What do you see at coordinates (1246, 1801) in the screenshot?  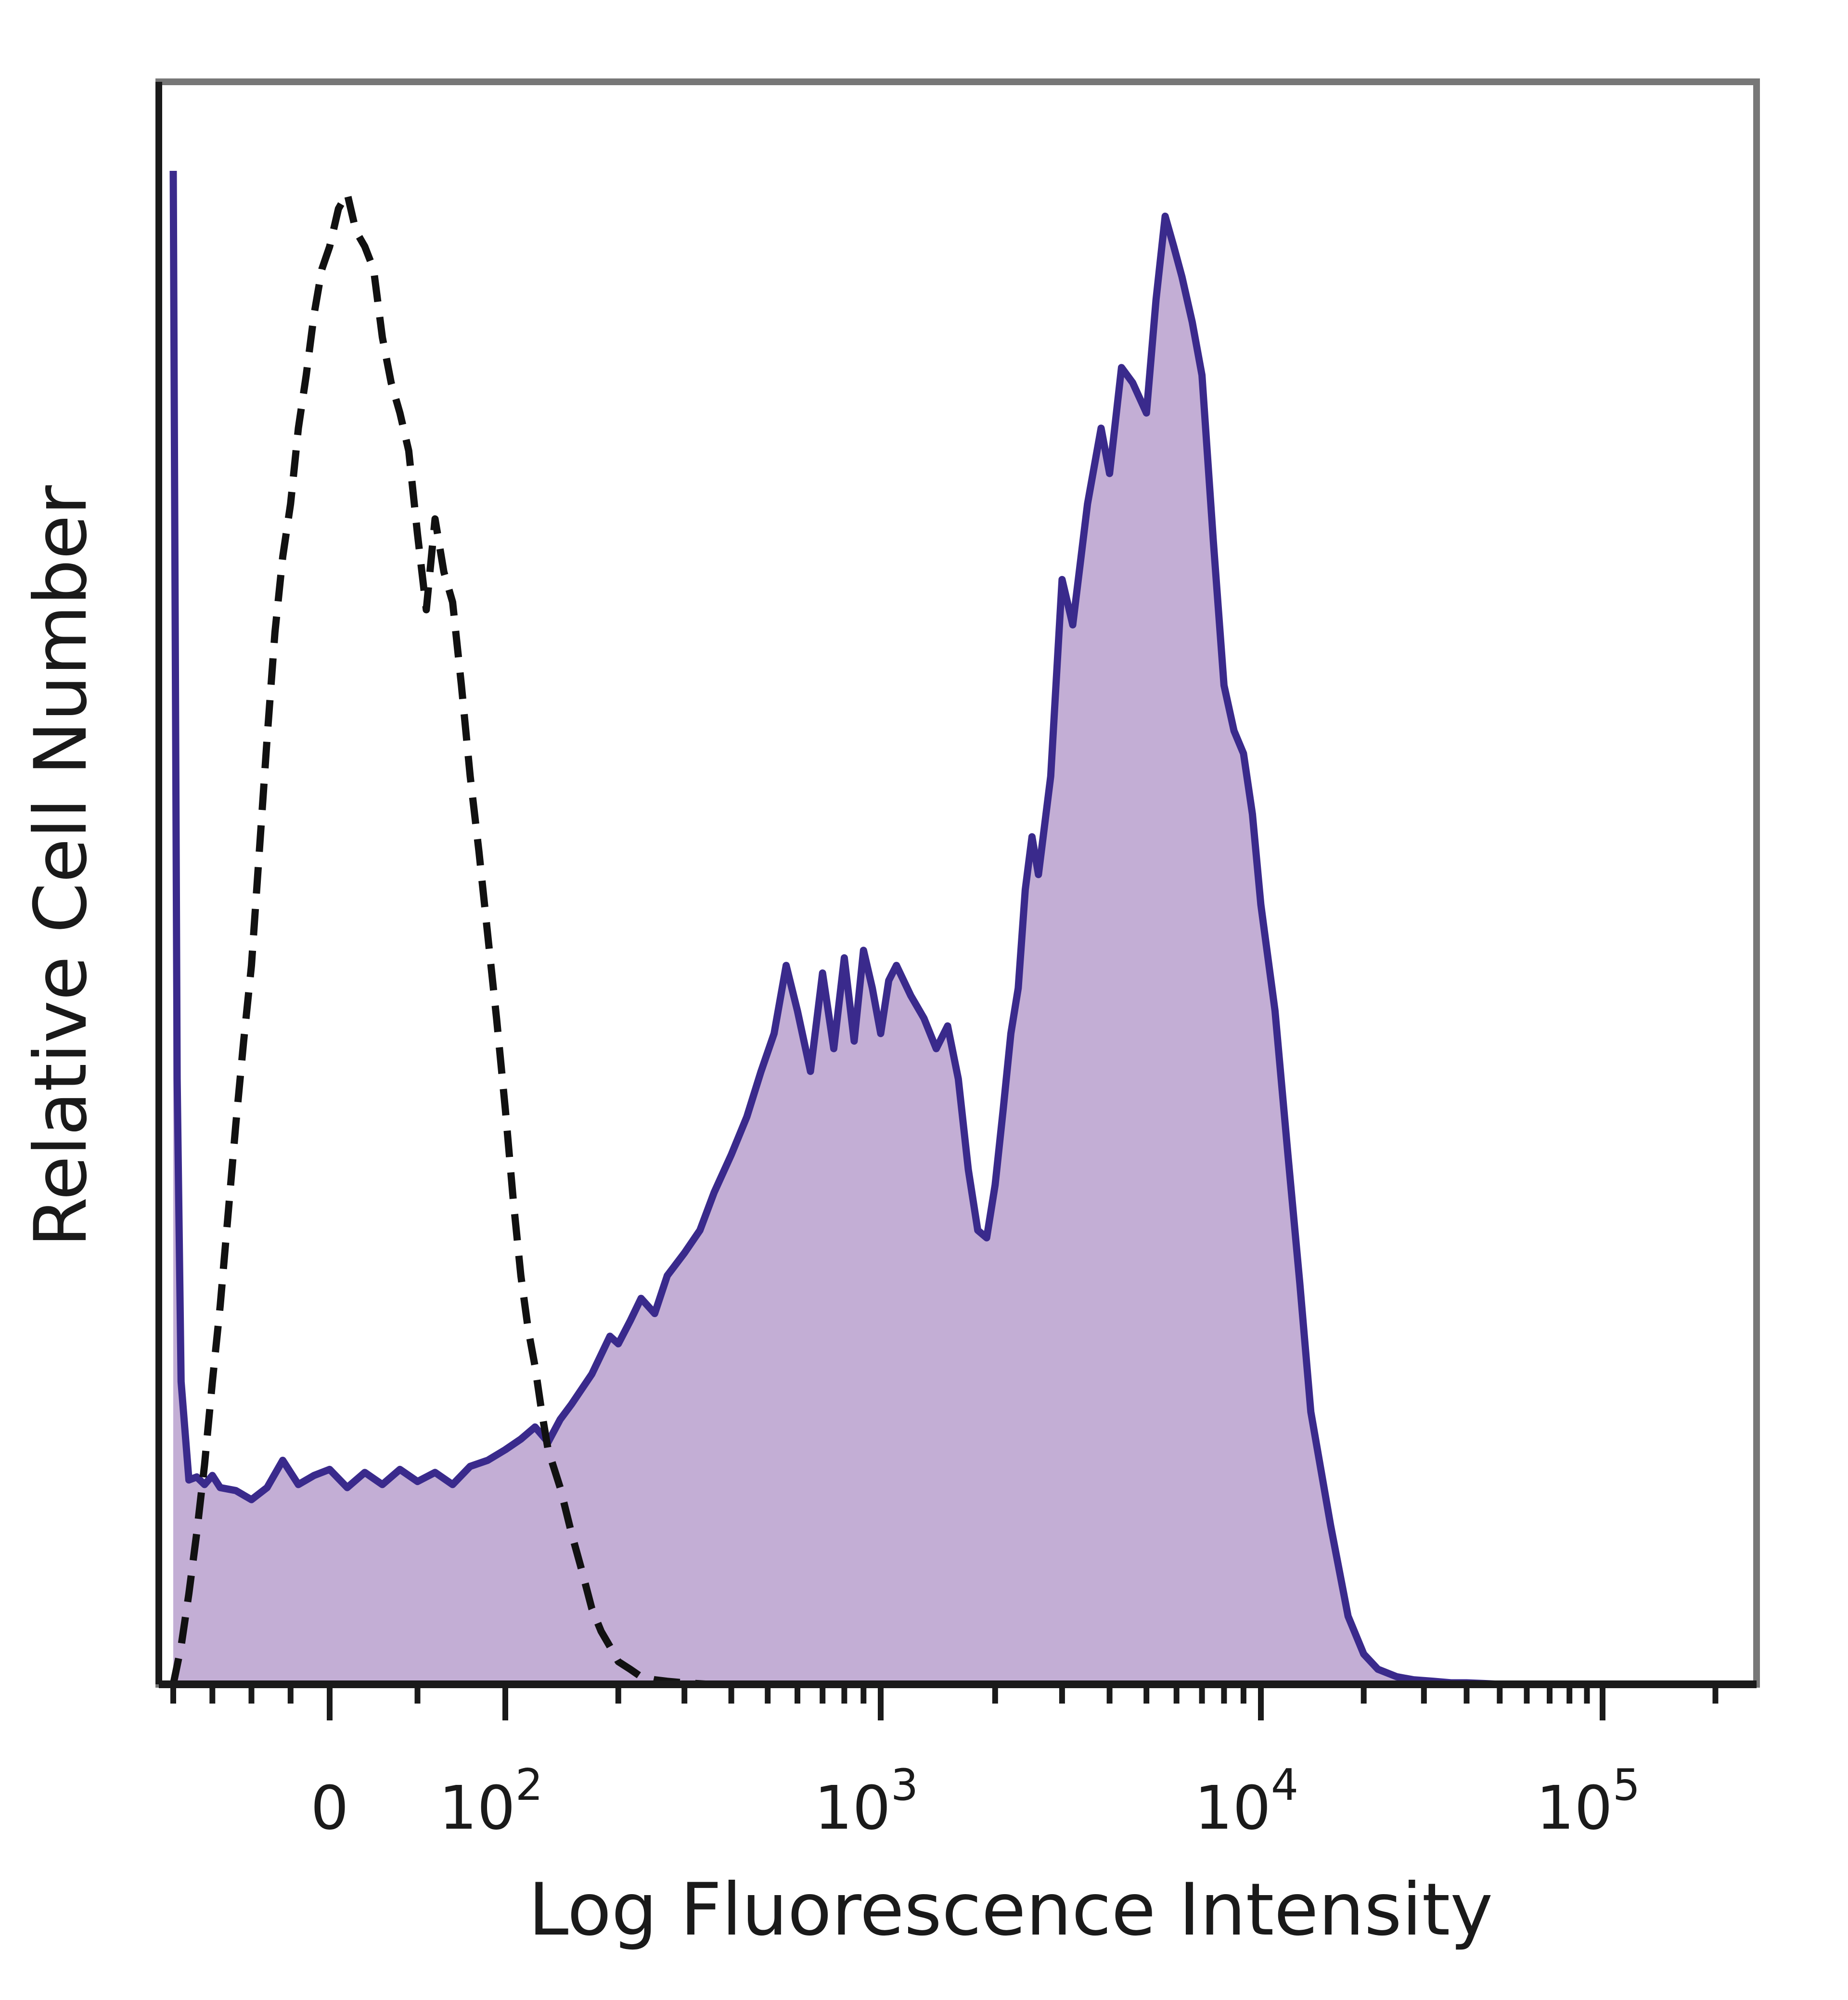 I see `x-tick-label: 10⁴` at bounding box center [1246, 1801].